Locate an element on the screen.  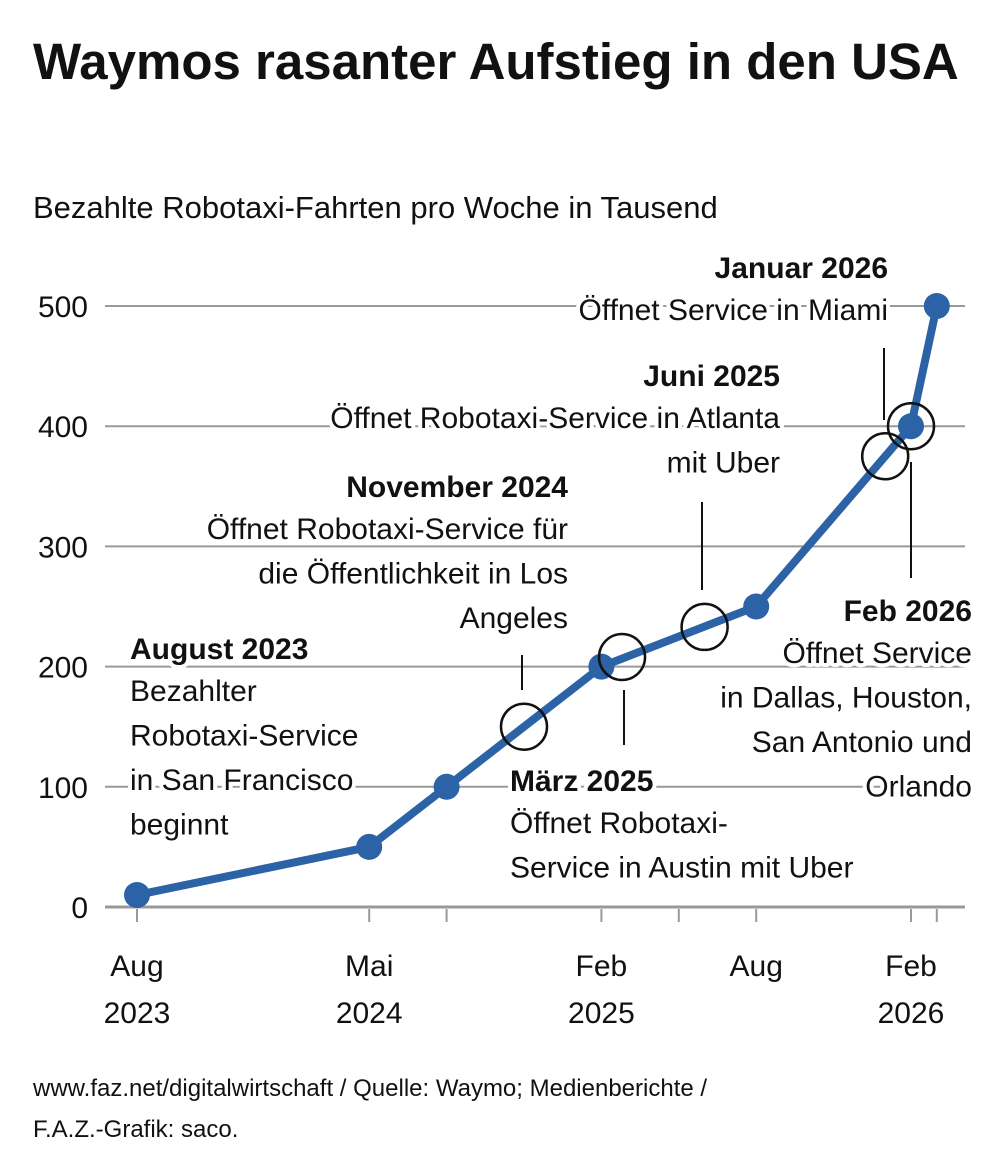
annotation-text: Service in Austin mit Uber is located at coordinates (681, 868).